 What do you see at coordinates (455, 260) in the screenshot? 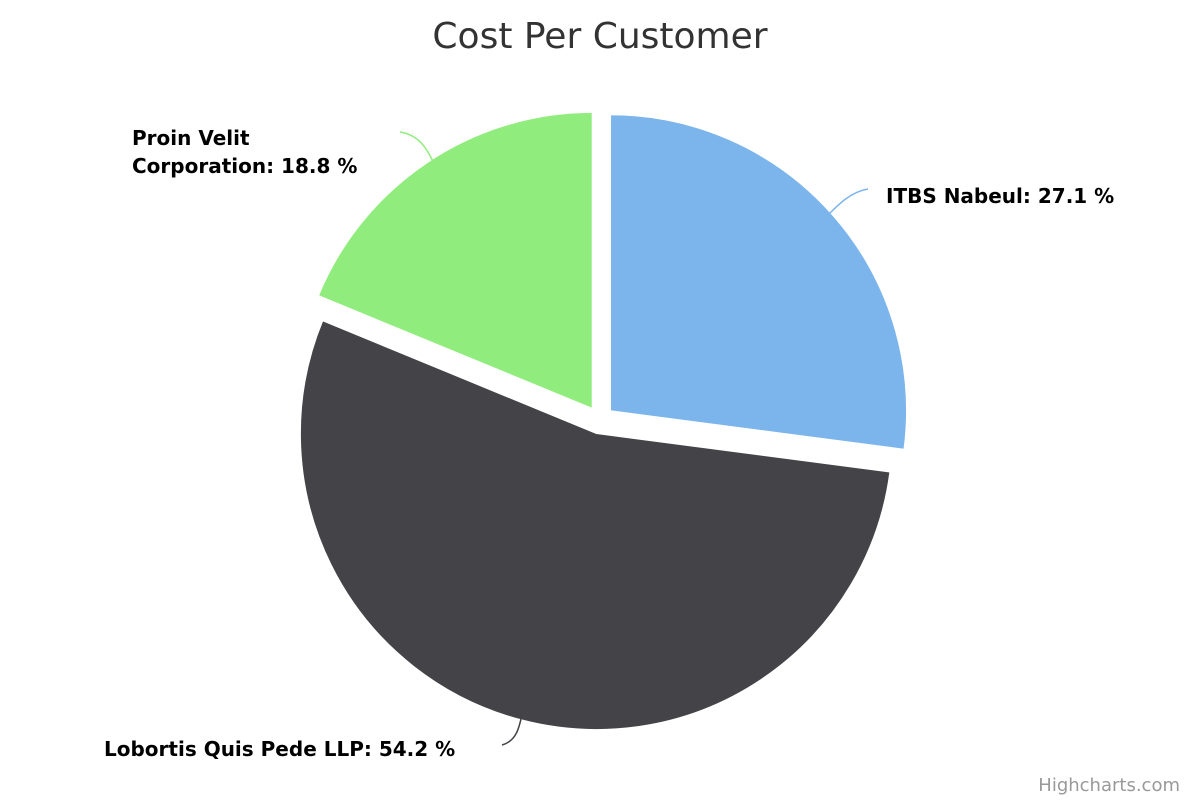
I see `pie-slice-proin-velit-corporation` at bounding box center [455, 260].